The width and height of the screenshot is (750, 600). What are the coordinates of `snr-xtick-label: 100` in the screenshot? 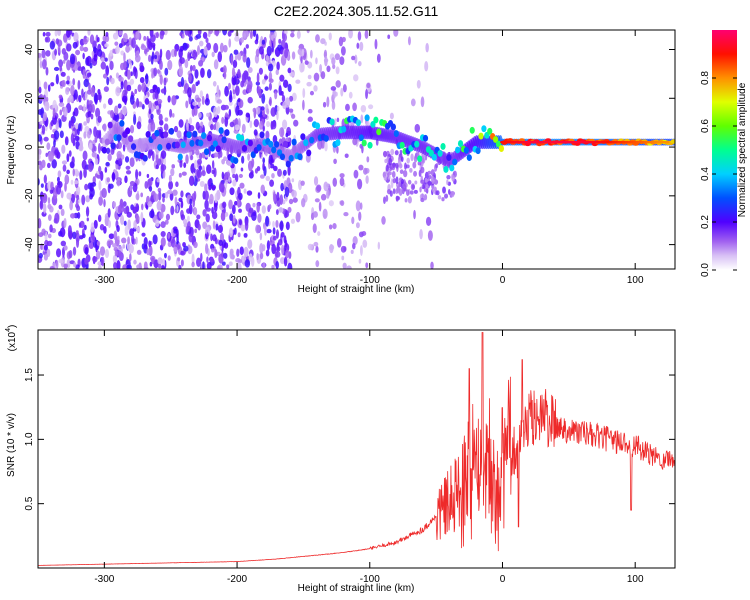 It's located at (635, 579).